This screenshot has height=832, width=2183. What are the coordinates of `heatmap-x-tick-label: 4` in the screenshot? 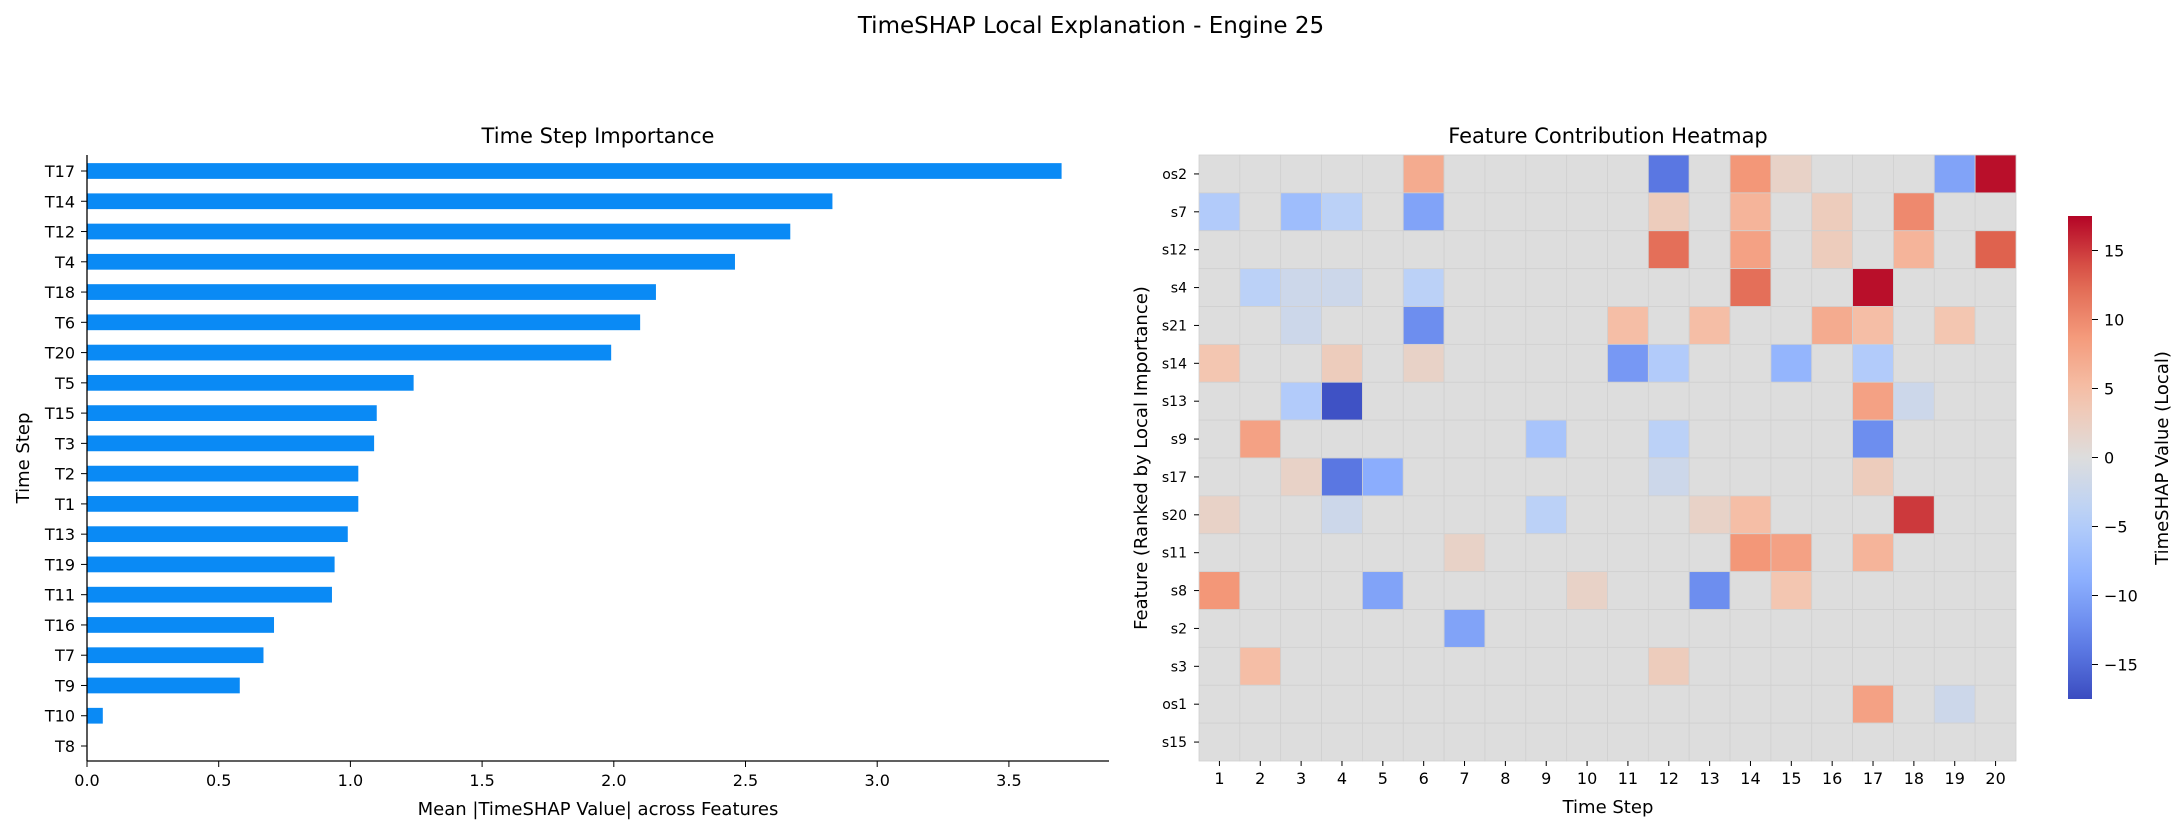 It's located at (1342, 778).